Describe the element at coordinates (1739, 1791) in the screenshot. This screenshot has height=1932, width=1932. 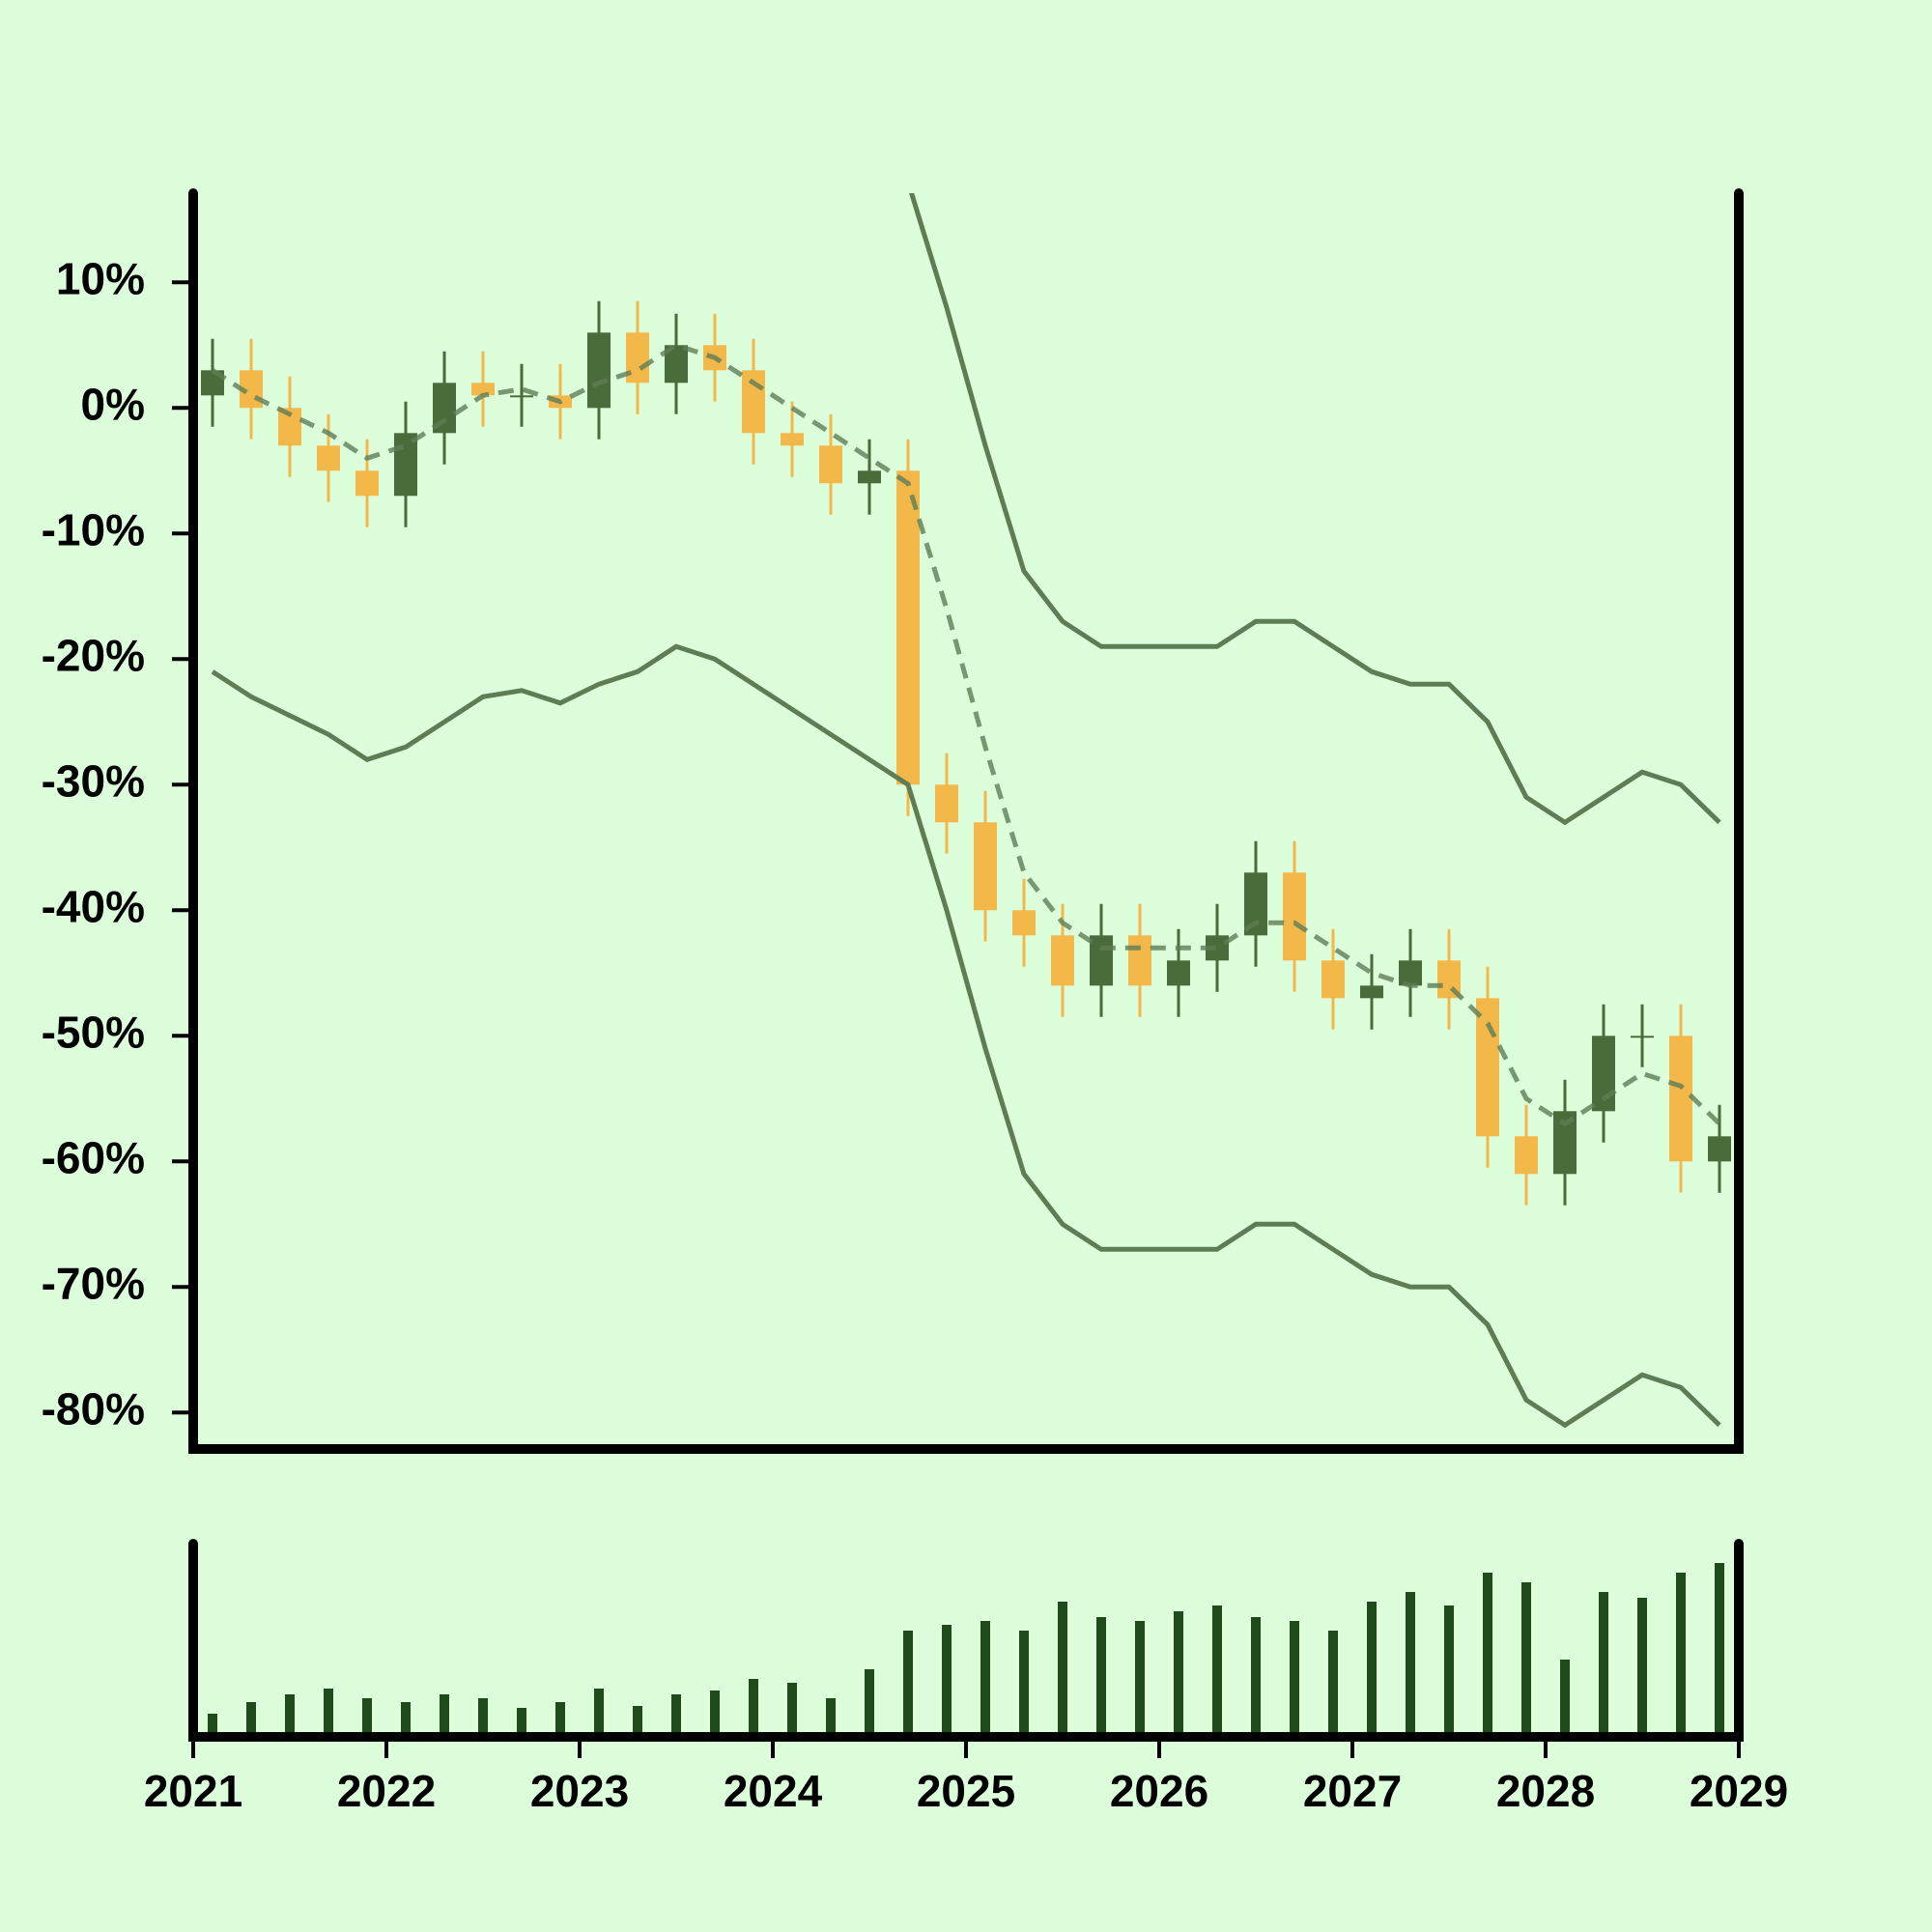
I see `x-tick-label: 2029` at that location.